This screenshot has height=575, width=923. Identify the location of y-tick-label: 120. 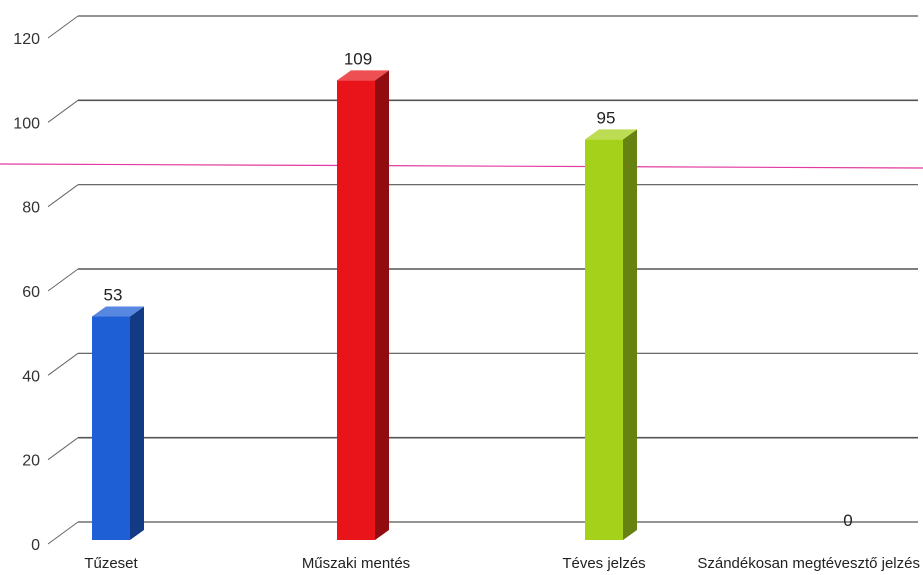
(26, 39).